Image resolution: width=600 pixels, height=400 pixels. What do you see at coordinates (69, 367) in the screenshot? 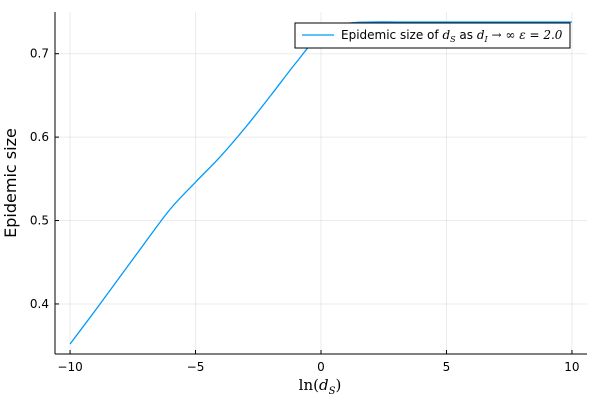
I see `x-tick-label: −10` at bounding box center [69, 367].